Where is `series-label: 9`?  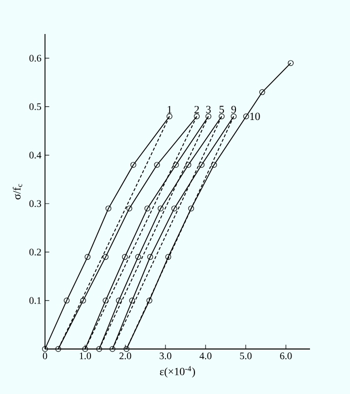 series-label: 9 is located at coordinates (233, 110).